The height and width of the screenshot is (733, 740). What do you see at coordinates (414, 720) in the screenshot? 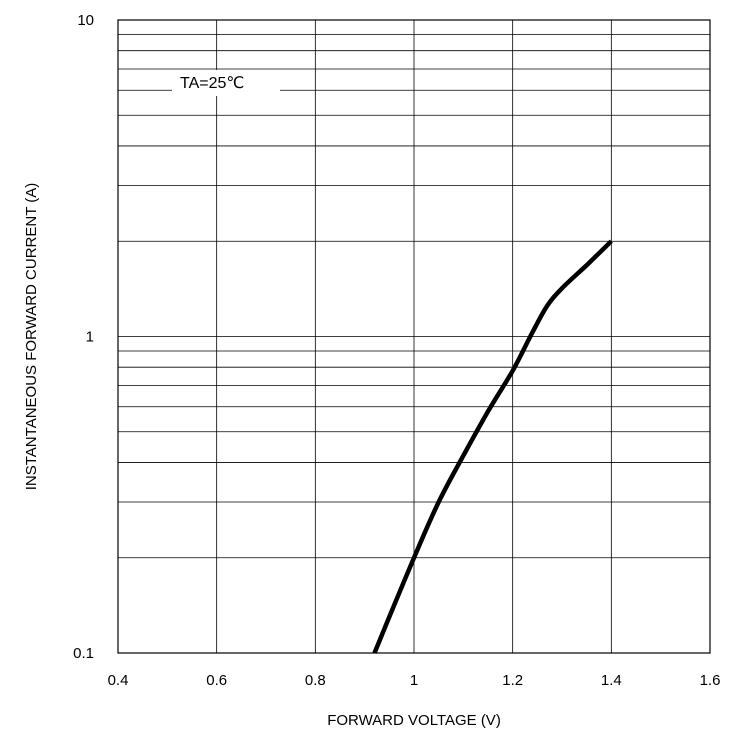
I see `x-axis-label: FORWARD VOLTAGE (V)` at bounding box center [414, 720].